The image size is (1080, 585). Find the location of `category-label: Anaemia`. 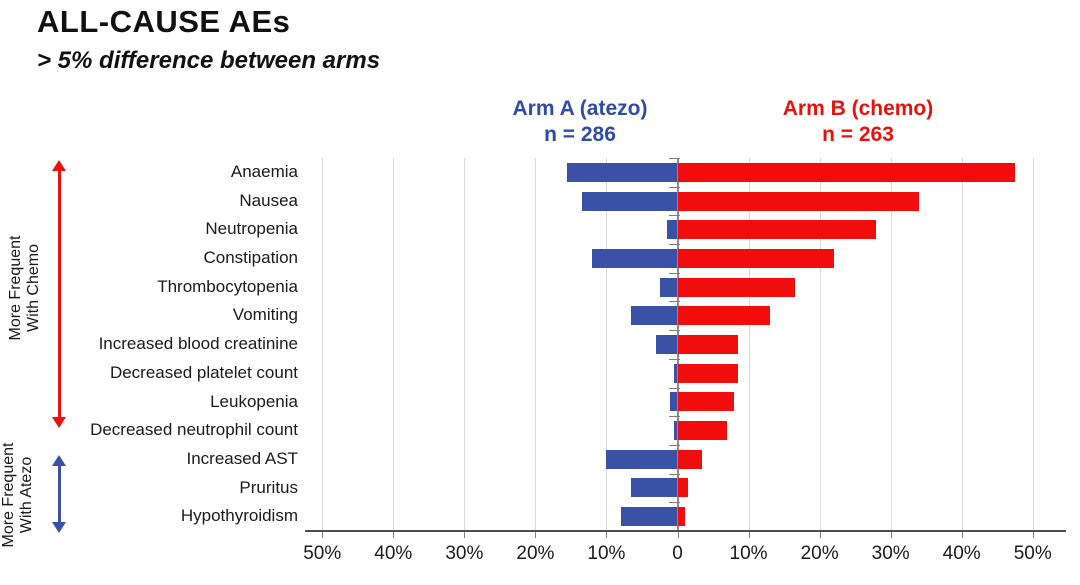

category-label: Anaemia is located at coordinates (264, 171).